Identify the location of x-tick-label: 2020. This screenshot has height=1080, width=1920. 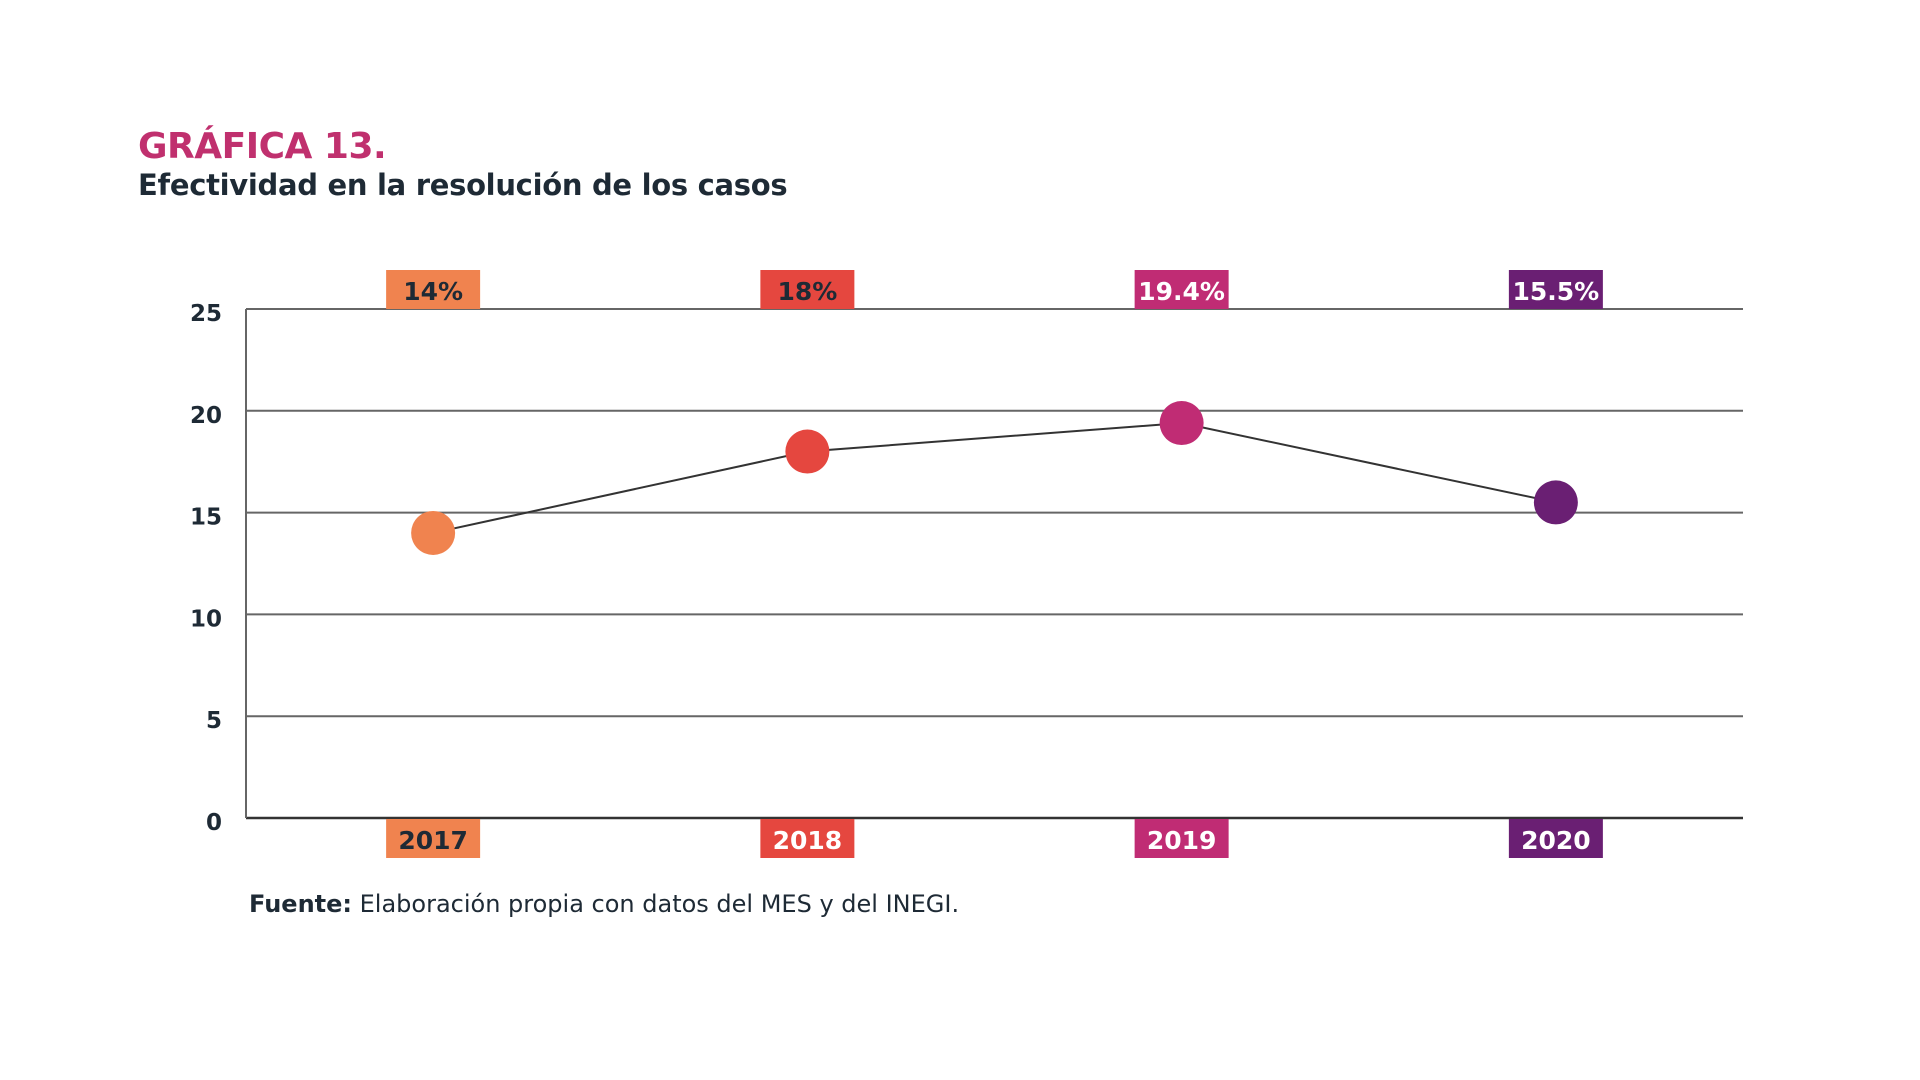
(1556, 840).